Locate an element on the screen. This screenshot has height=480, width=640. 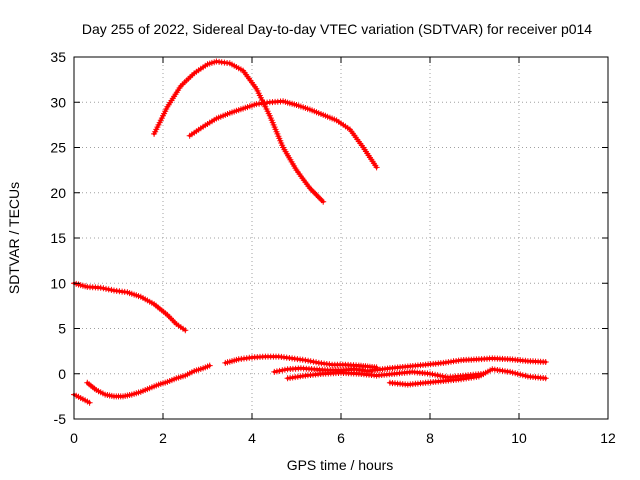
y-tick-label: 0 is located at coordinates (62, 374).